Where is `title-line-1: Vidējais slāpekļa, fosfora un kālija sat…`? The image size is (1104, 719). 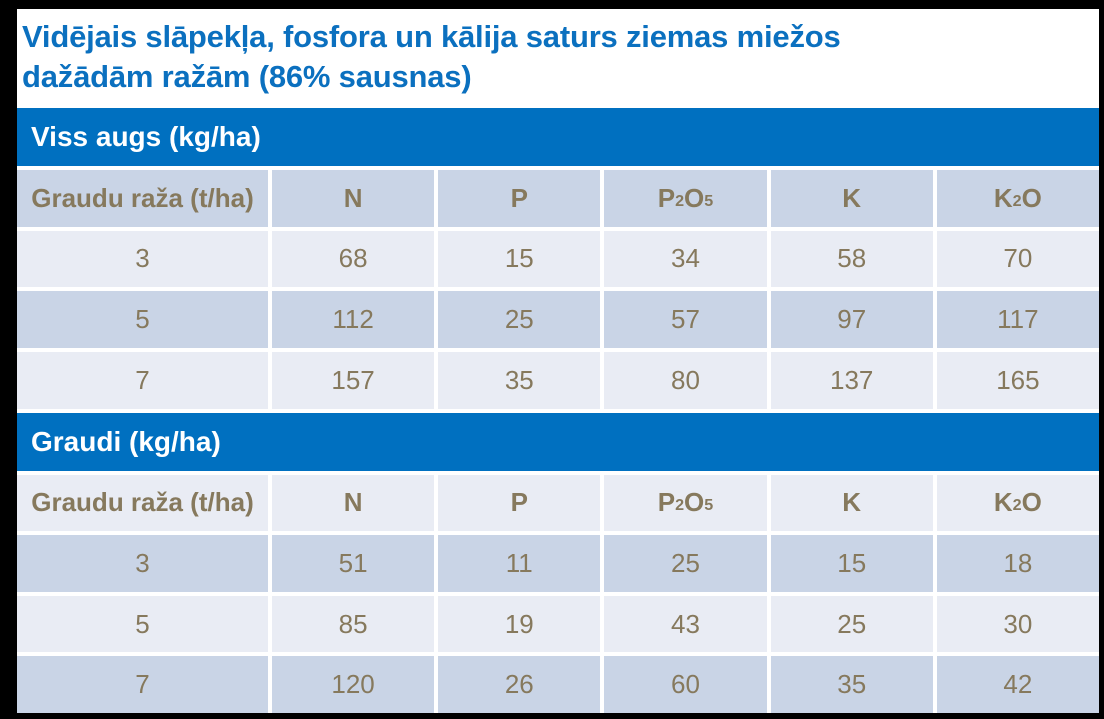
title-line-1: Vidējais slāpekļa, fosfora un kālija sat… is located at coordinates (431, 36).